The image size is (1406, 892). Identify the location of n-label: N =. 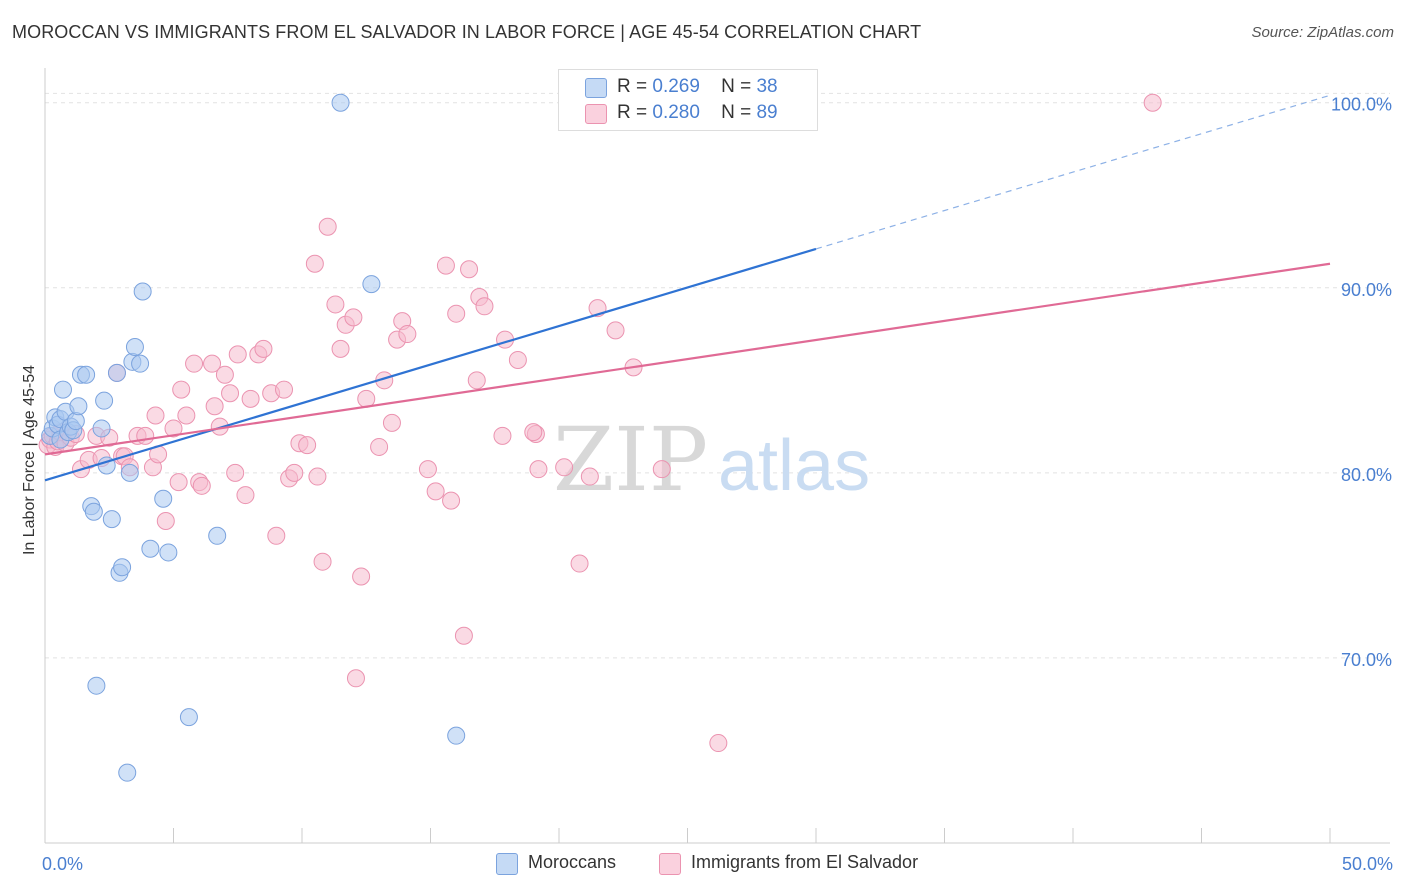
(736, 112).